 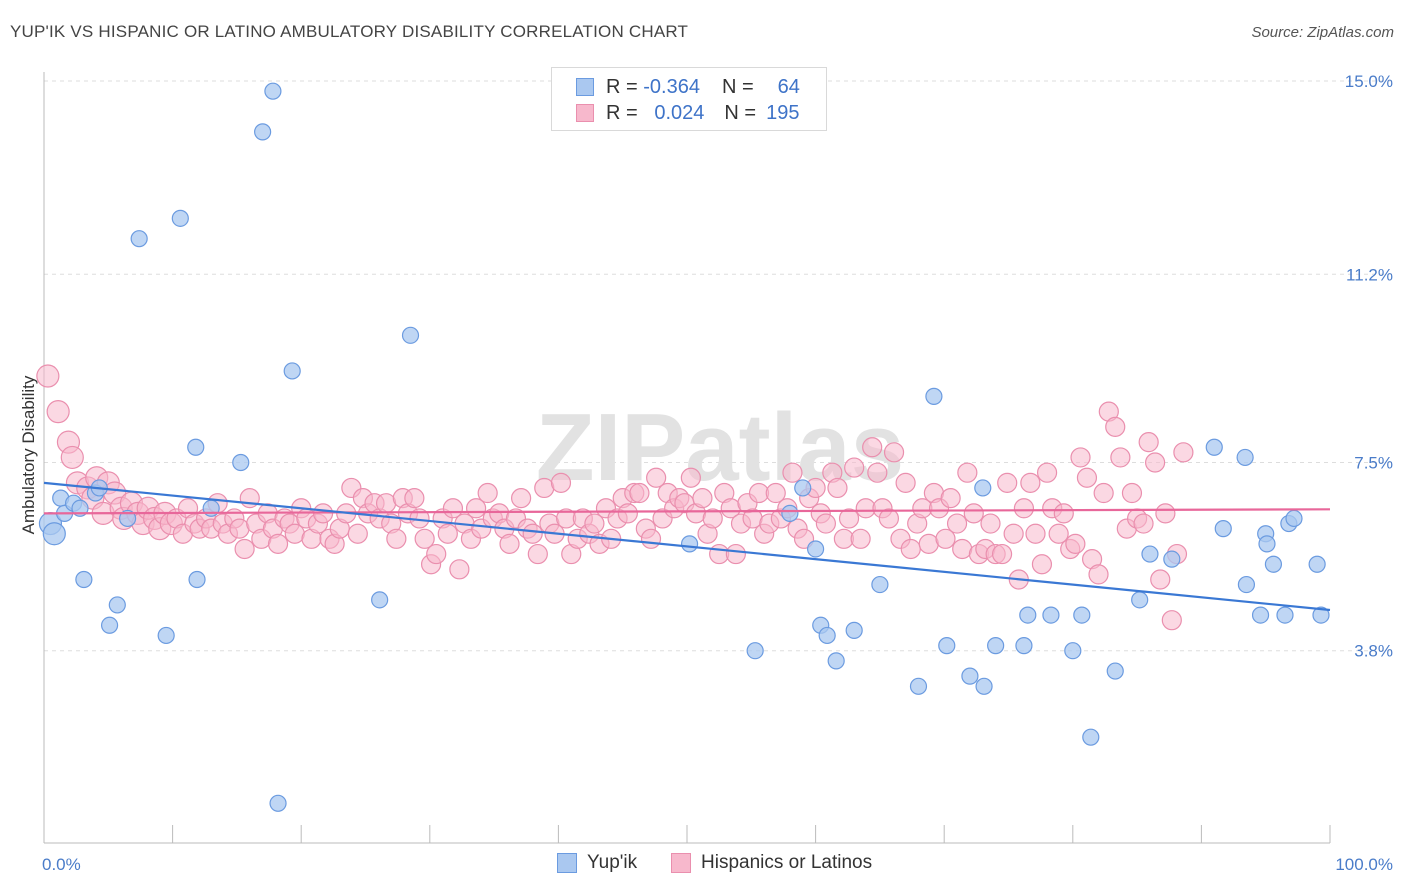 I want to click on stats-legend: R = -0.364 N = 64 R = 0.024 N = 195, so click(x=689, y=99).